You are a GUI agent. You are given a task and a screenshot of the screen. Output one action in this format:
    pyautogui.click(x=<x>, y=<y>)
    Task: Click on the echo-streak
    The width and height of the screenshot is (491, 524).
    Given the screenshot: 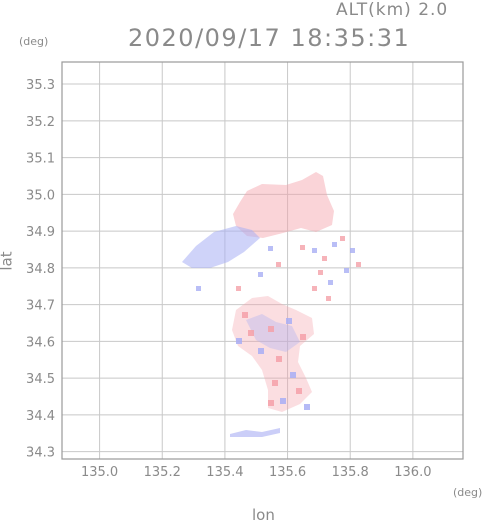 What is the action you would take?
    pyautogui.click(x=255, y=432)
    